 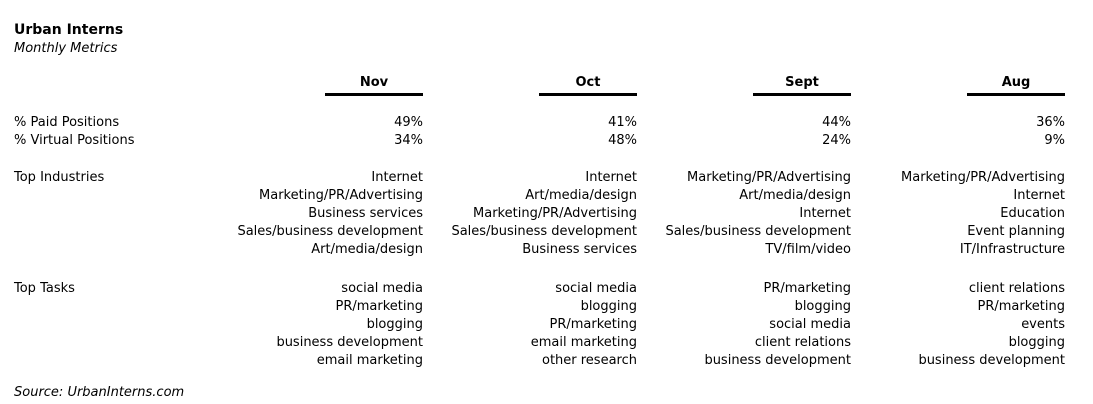 What do you see at coordinates (588, 85) in the screenshot?
I see `column-header-oct: Oct` at bounding box center [588, 85].